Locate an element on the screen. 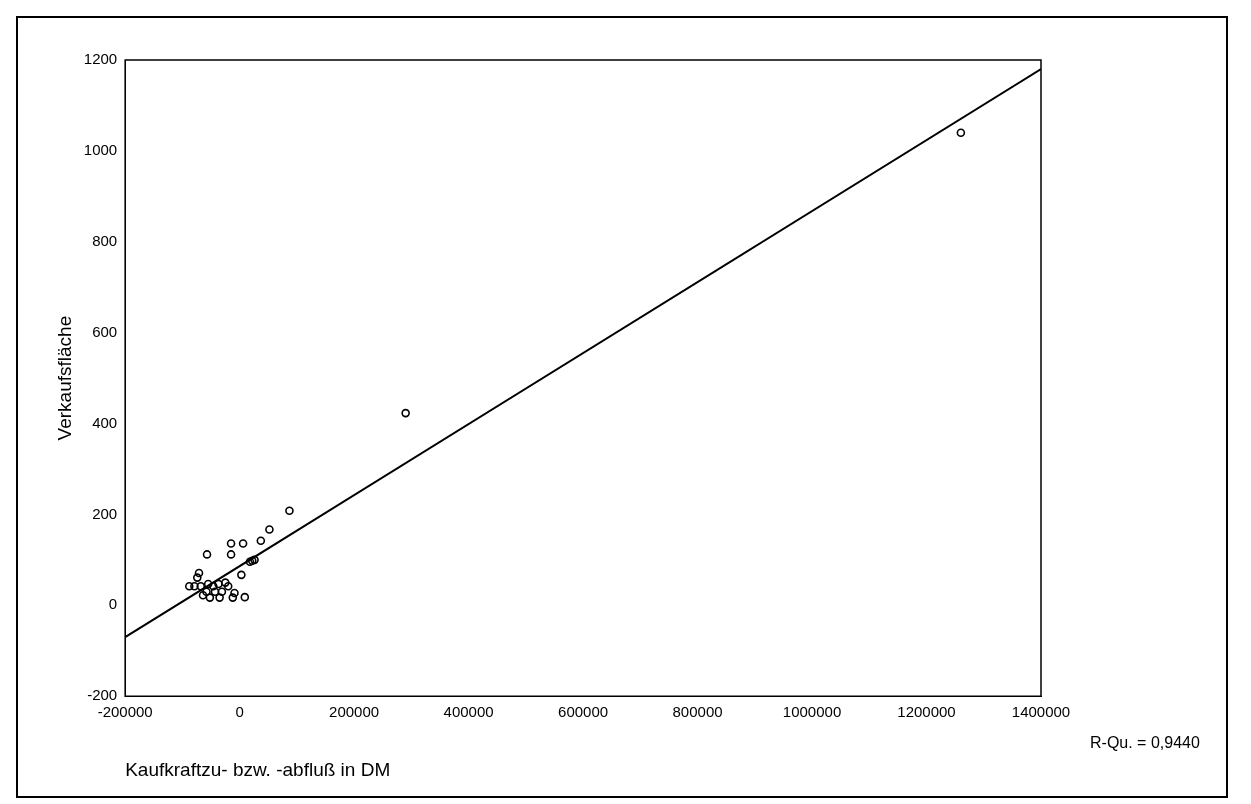 The height and width of the screenshot is (804, 1251). x-tick-label: 200000 is located at coordinates (354, 712).